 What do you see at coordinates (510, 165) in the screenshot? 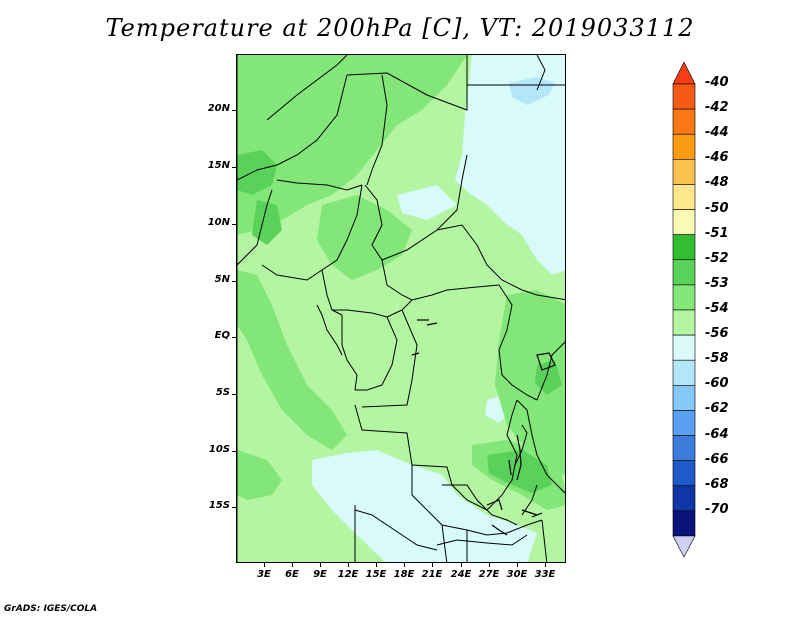
I see `field-cool-northeast` at bounding box center [510, 165].